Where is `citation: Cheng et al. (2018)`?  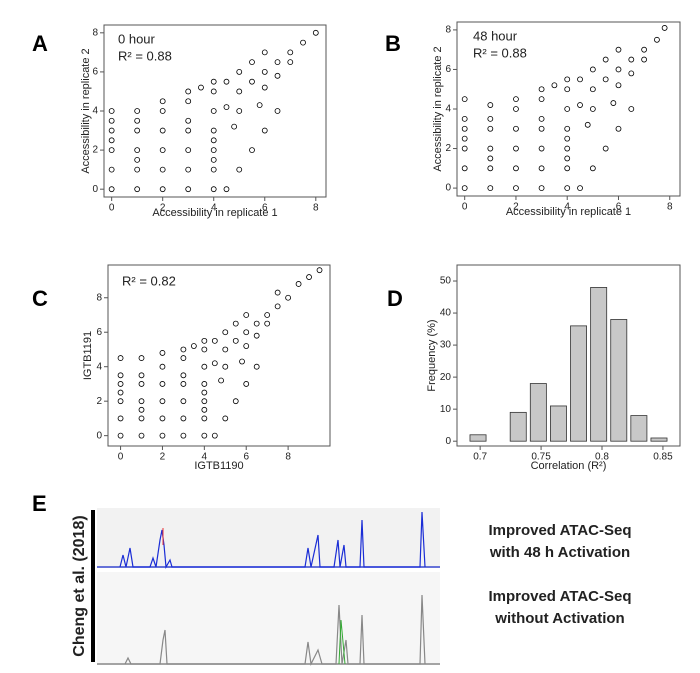
citation: Cheng et al. (2018) is located at coordinates (79, 585).